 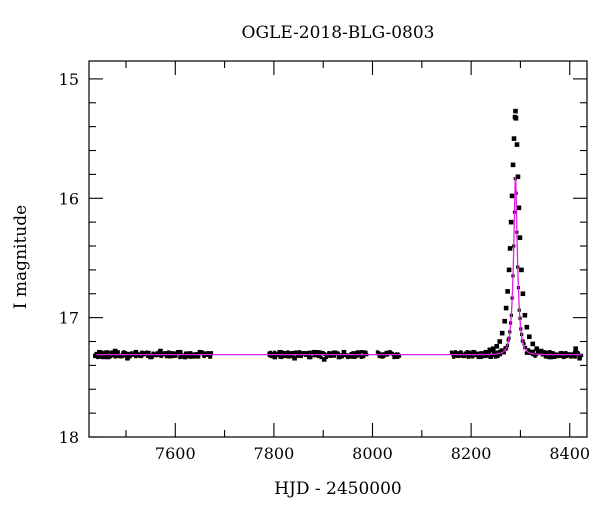 What do you see at coordinates (338, 489) in the screenshot?
I see `x-axis-label: HJD - 2450000` at bounding box center [338, 489].